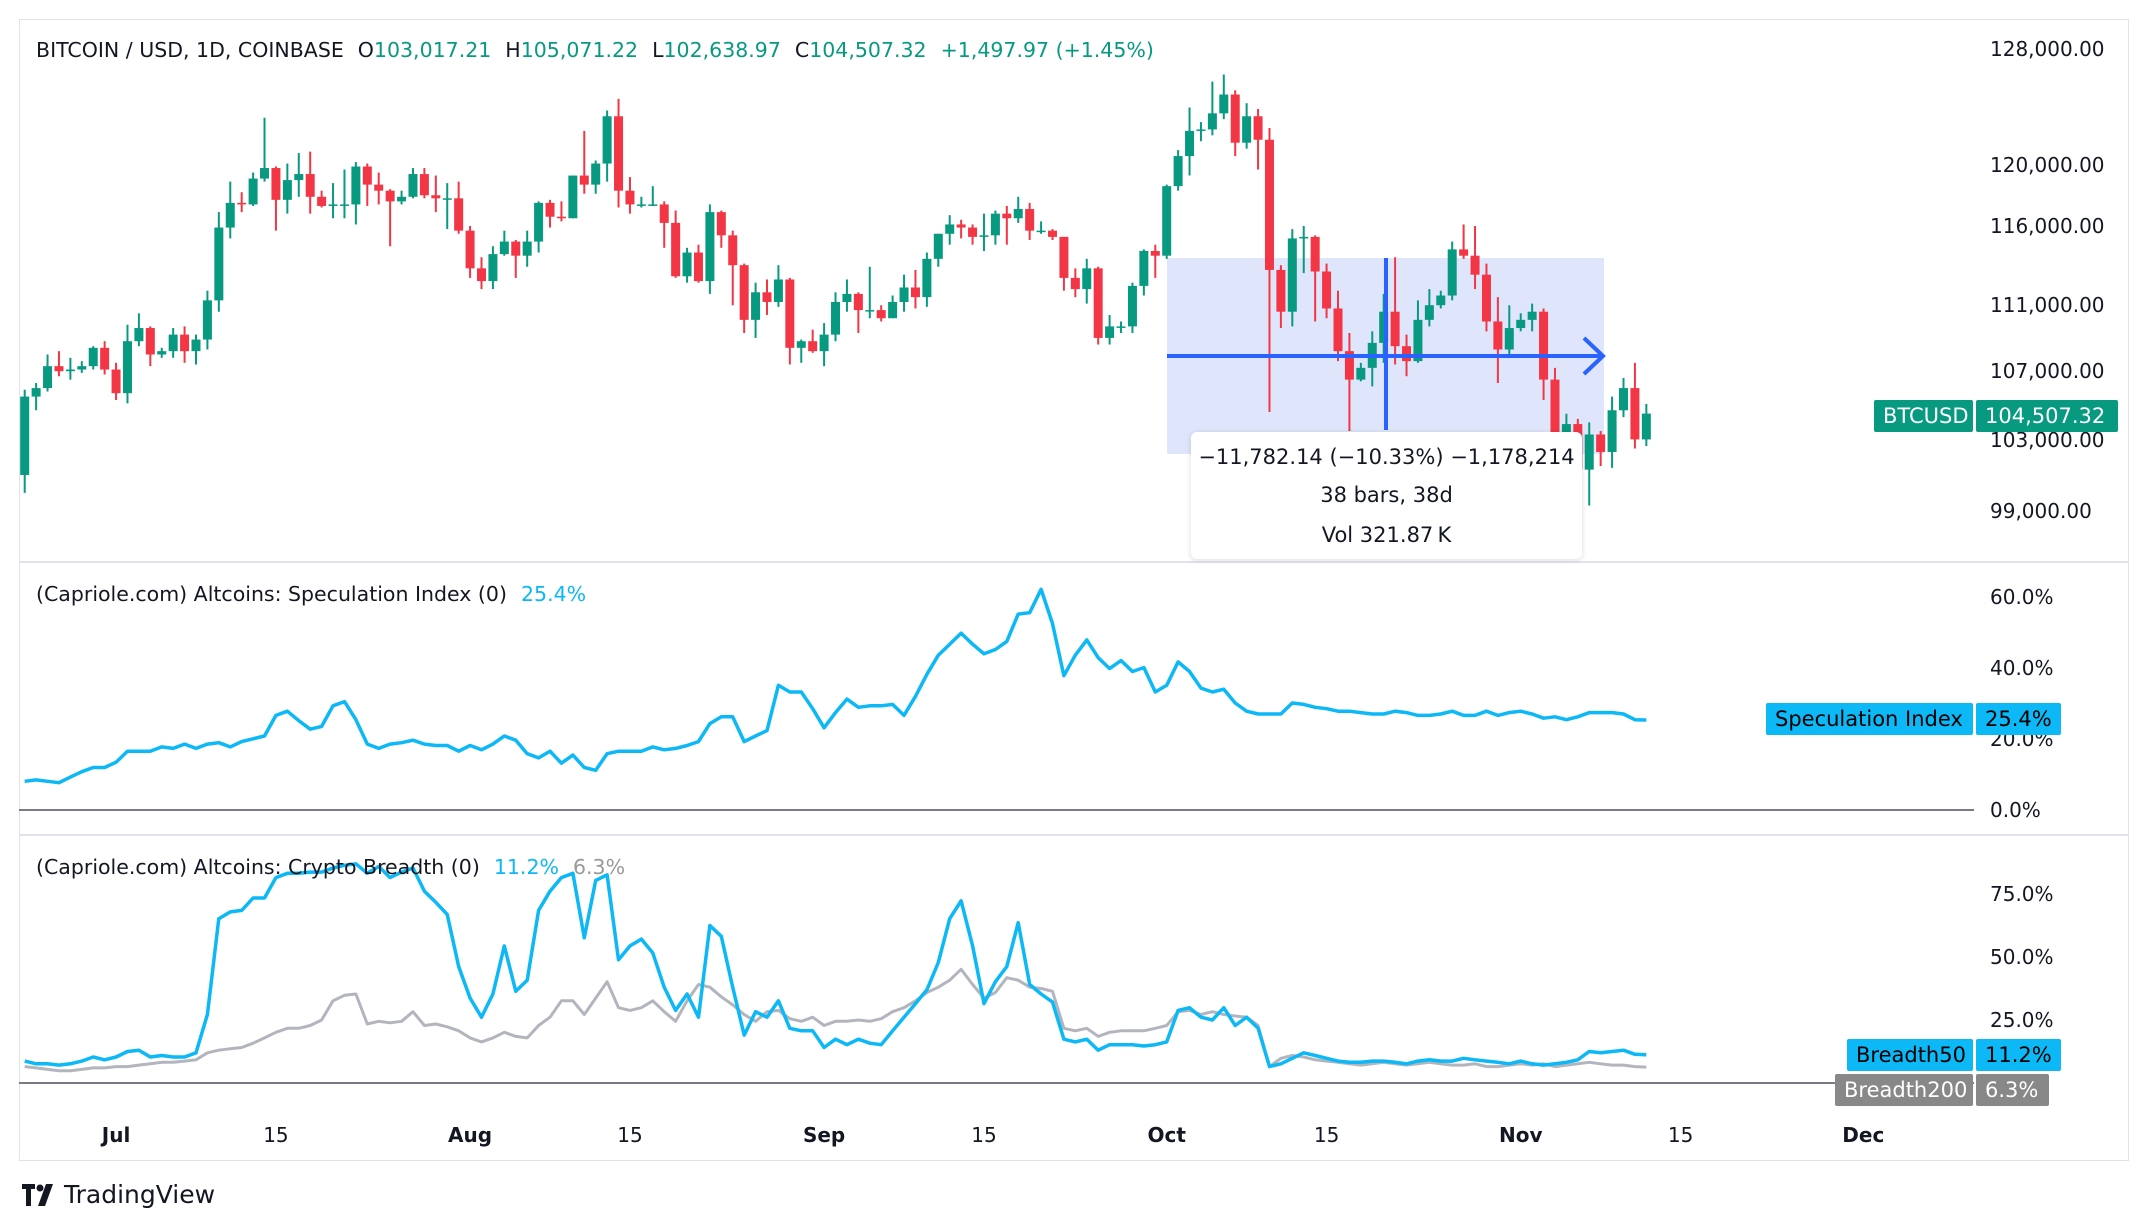 The image size is (2150, 1232). What do you see at coordinates (1520, 1135) in the screenshot?
I see `time-tick-label: Nov` at bounding box center [1520, 1135].